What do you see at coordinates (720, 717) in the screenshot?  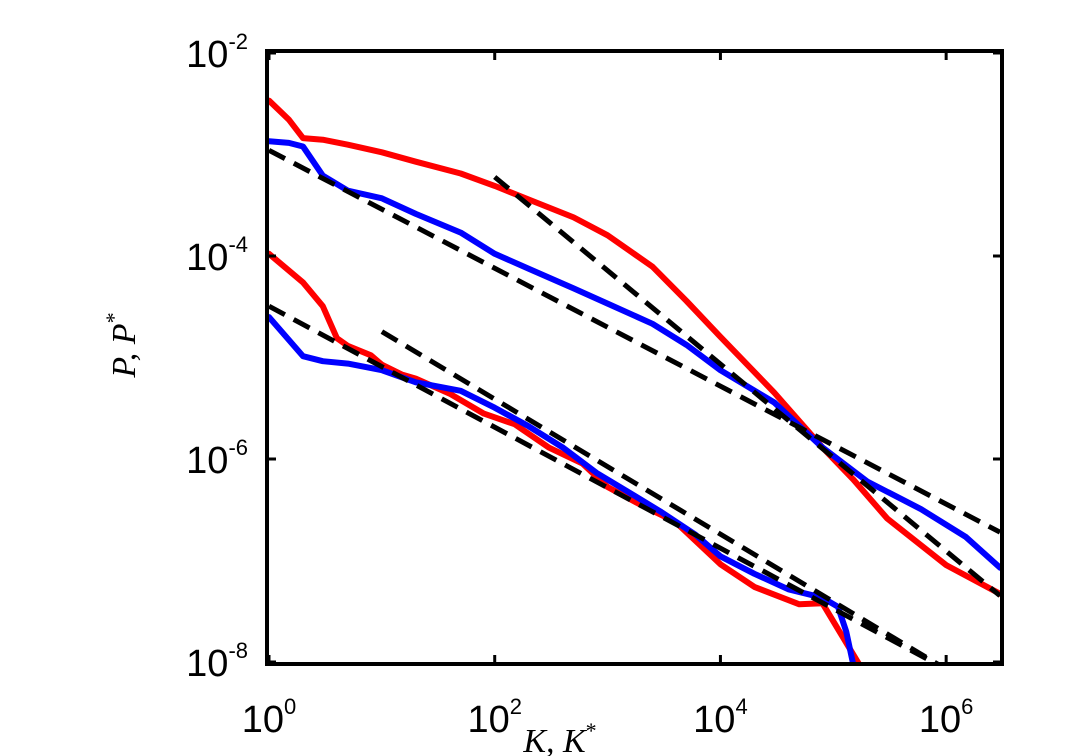 I see `x-tick-label-3: 10⁴` at bounding box center [720, 717].